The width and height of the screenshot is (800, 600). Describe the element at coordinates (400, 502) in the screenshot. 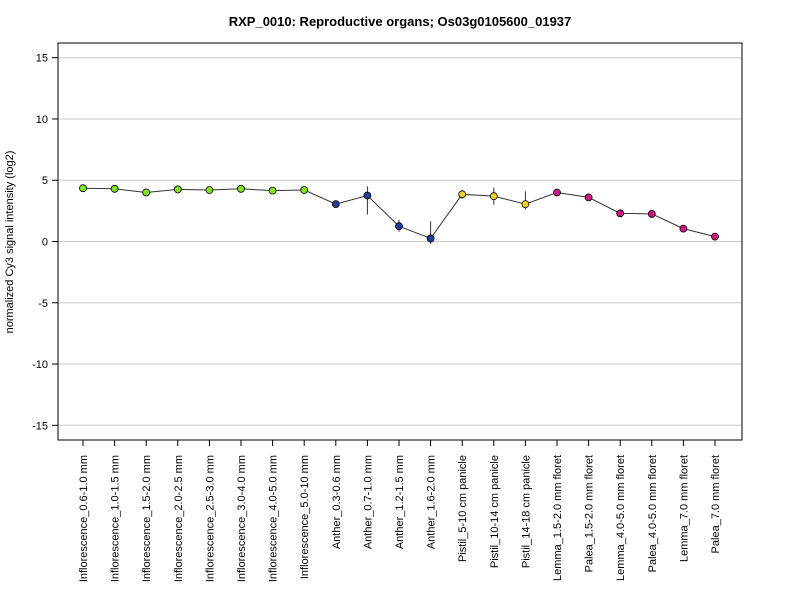

I see `x-tick-label: Anther_1.2-1.5 mm` at that location.